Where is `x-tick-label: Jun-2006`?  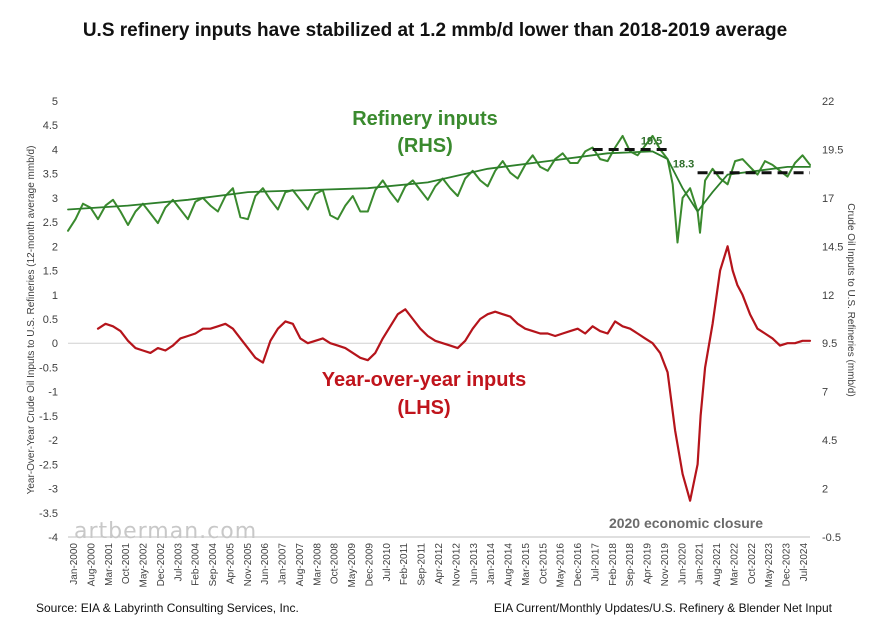
x-tick-label: Jun-2006 is located at coordinates (265, 564).